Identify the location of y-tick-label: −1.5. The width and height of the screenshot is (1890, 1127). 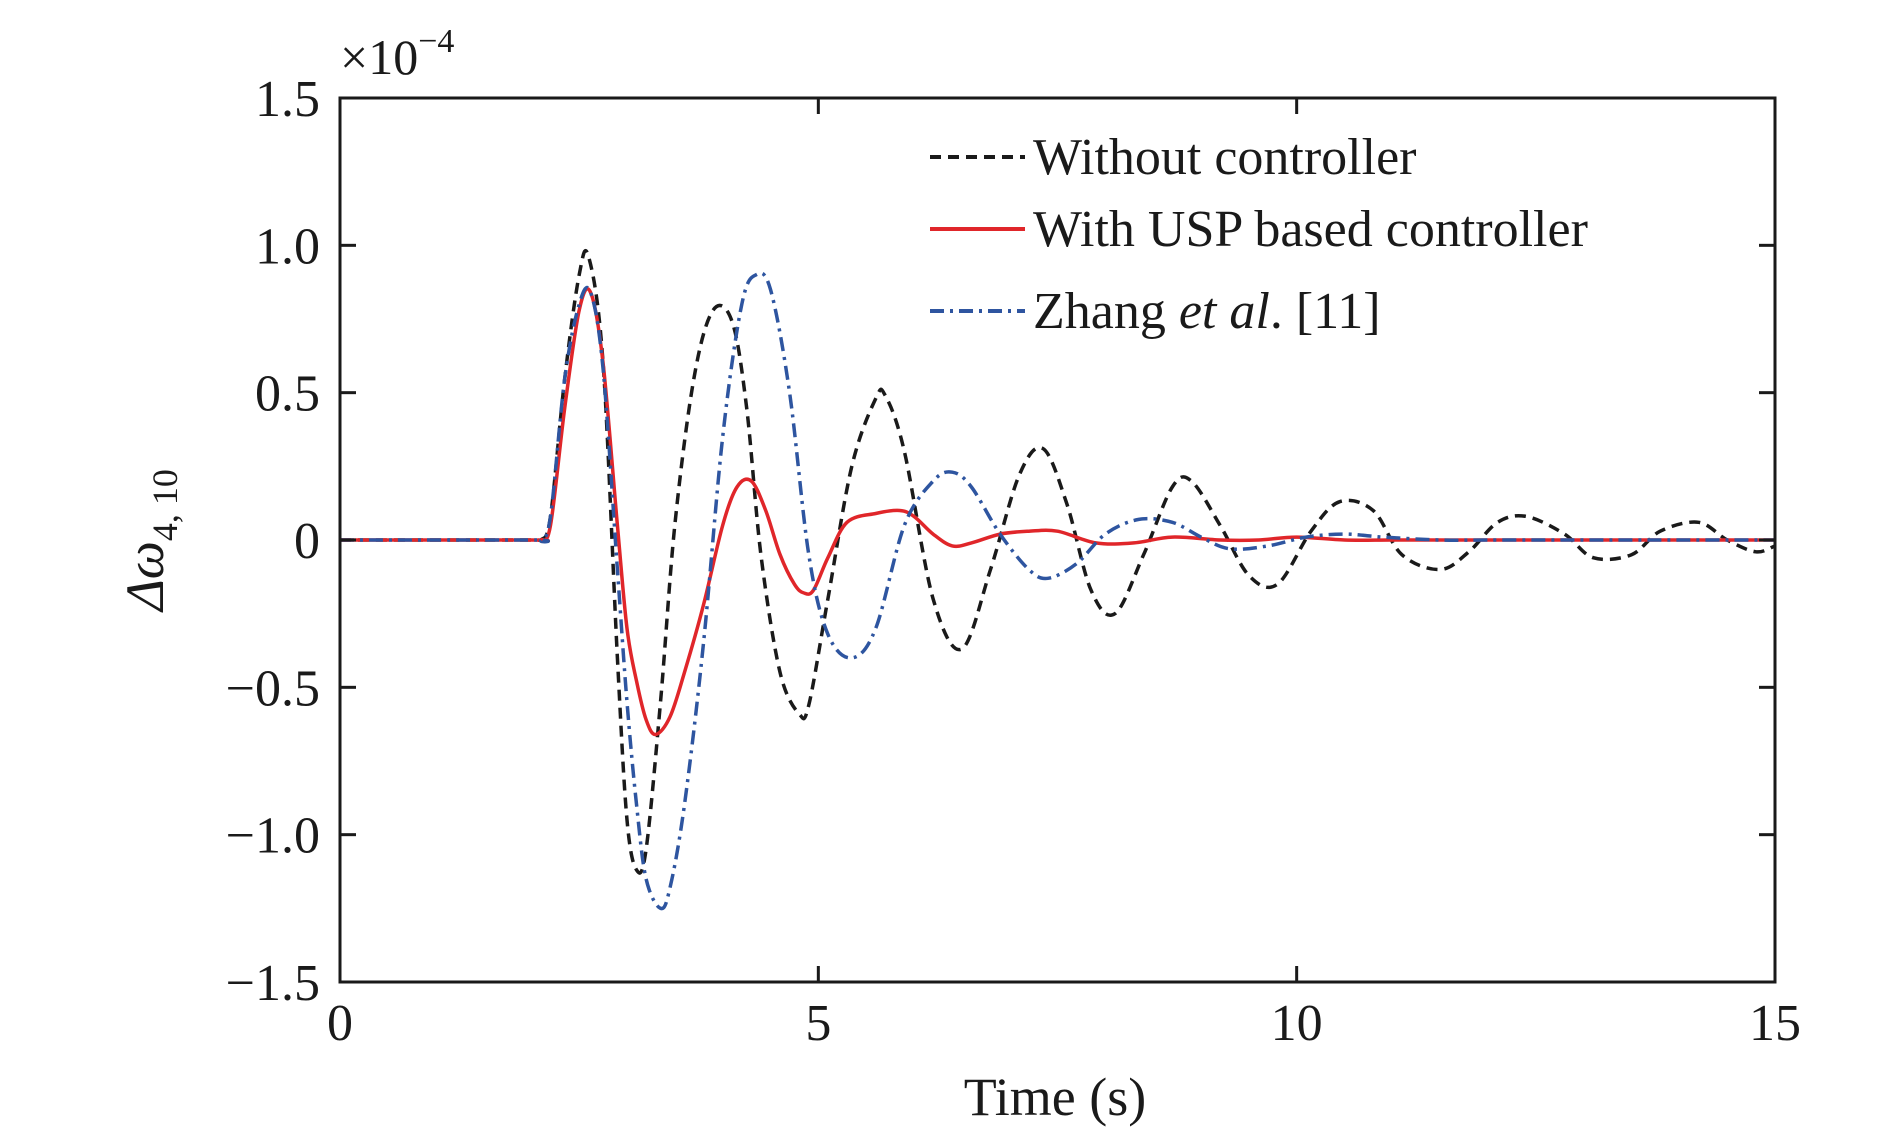
(273, 983).